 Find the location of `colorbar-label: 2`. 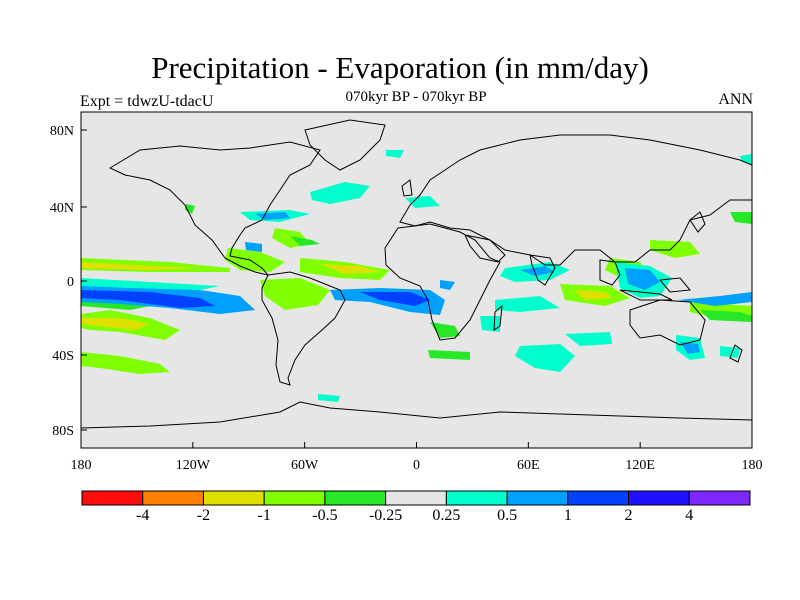

colorbar-label: 2 is located at coordinates (628, 515).